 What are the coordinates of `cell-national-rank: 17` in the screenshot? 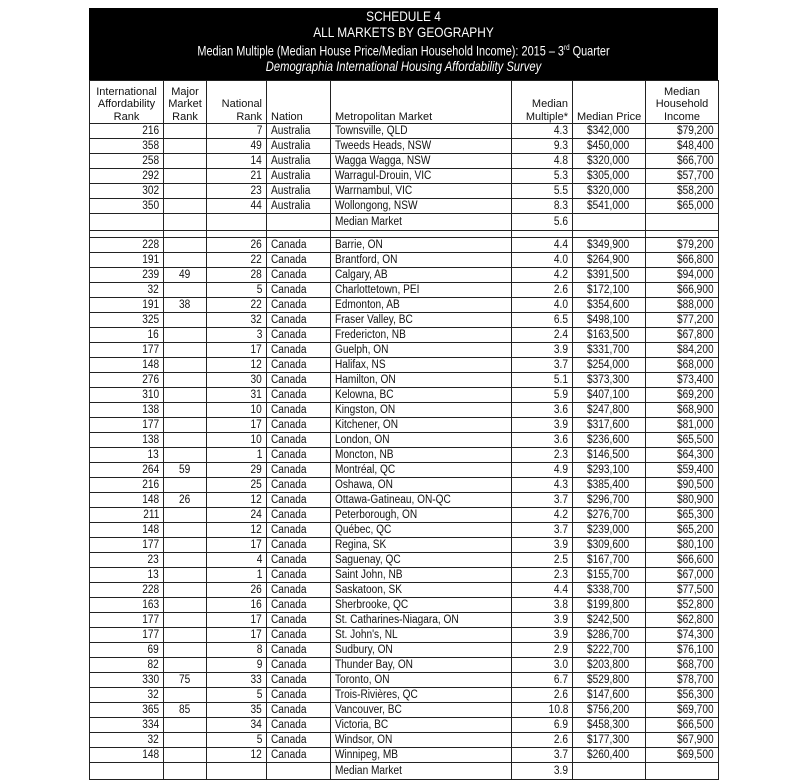 It's located at (236, 545).